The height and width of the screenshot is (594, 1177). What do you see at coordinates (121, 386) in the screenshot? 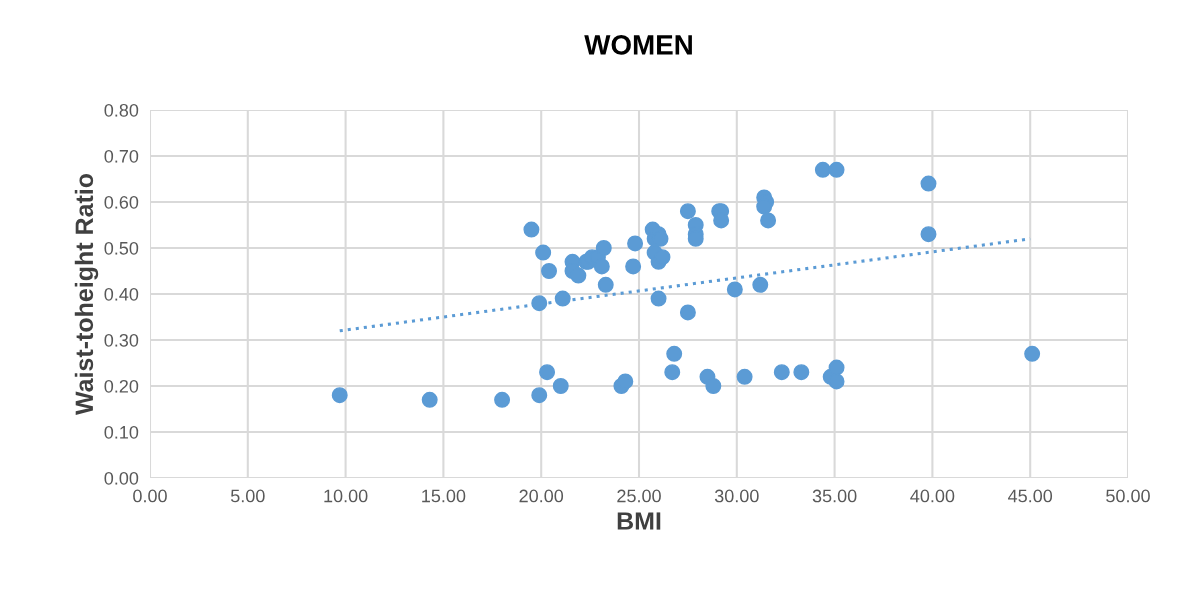
I see `y-tick-label: 0.20` at bounding box center [121, 386].